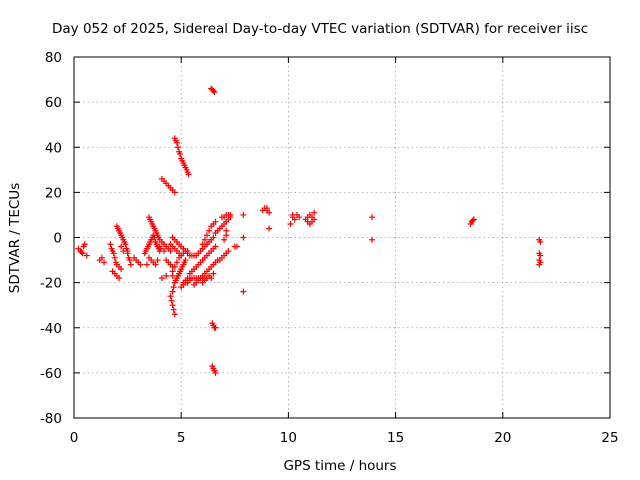 The image size is (640, 480). Describe the element at coordinates (609, 438) in the screenshot. I see `x-tick-label: 25` at that location.